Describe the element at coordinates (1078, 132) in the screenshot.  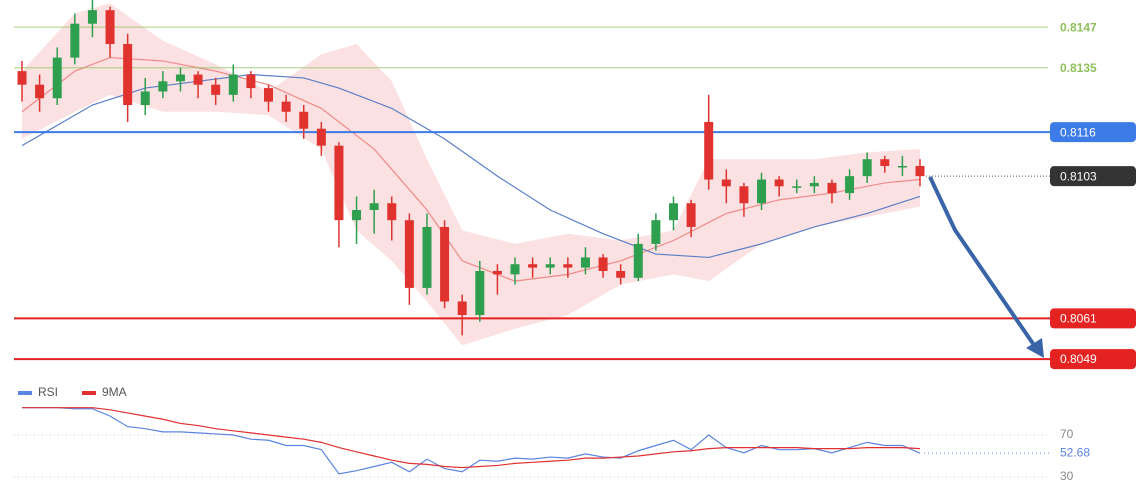
I see `level-label: 0.8116` at that location.